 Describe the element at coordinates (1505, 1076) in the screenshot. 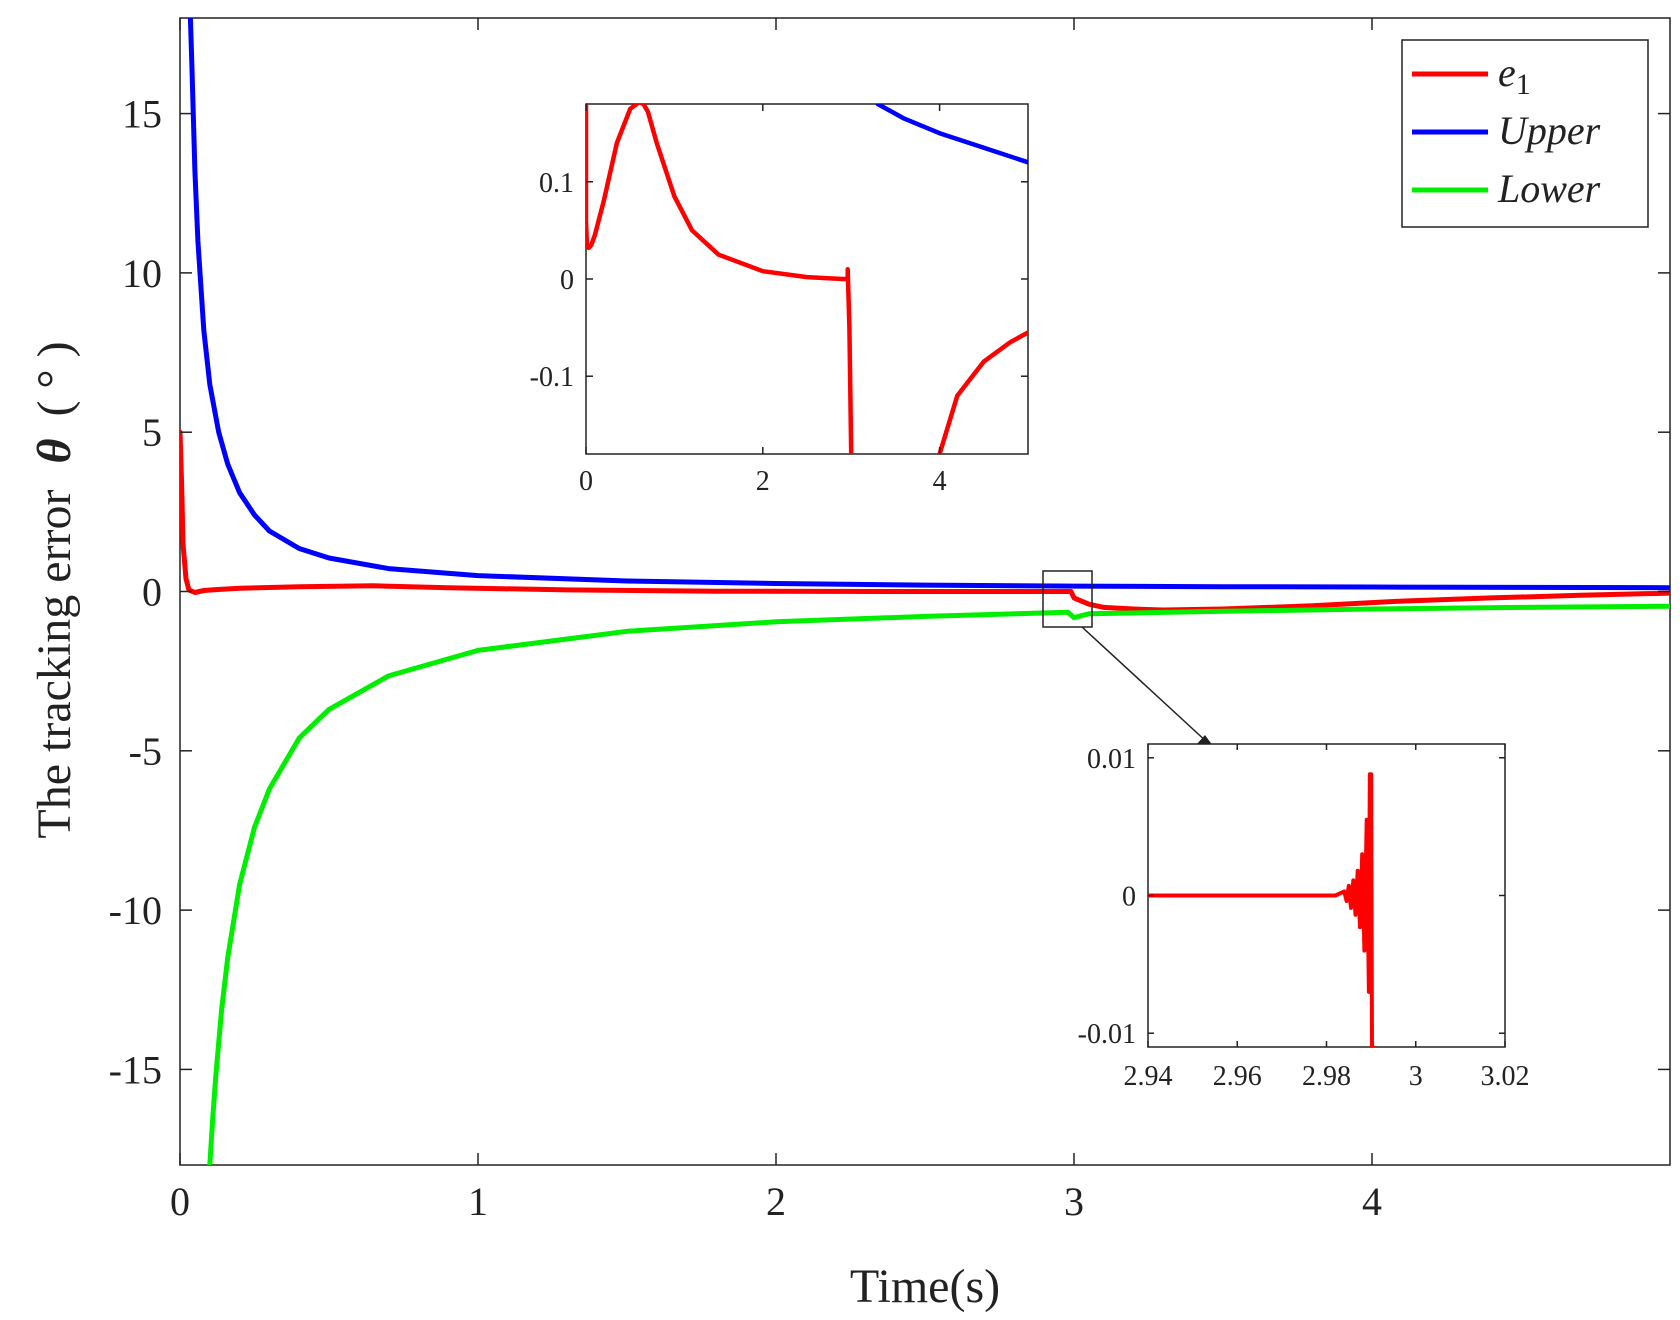

I see `inset2-x-tick-label: 3.02` at that location.